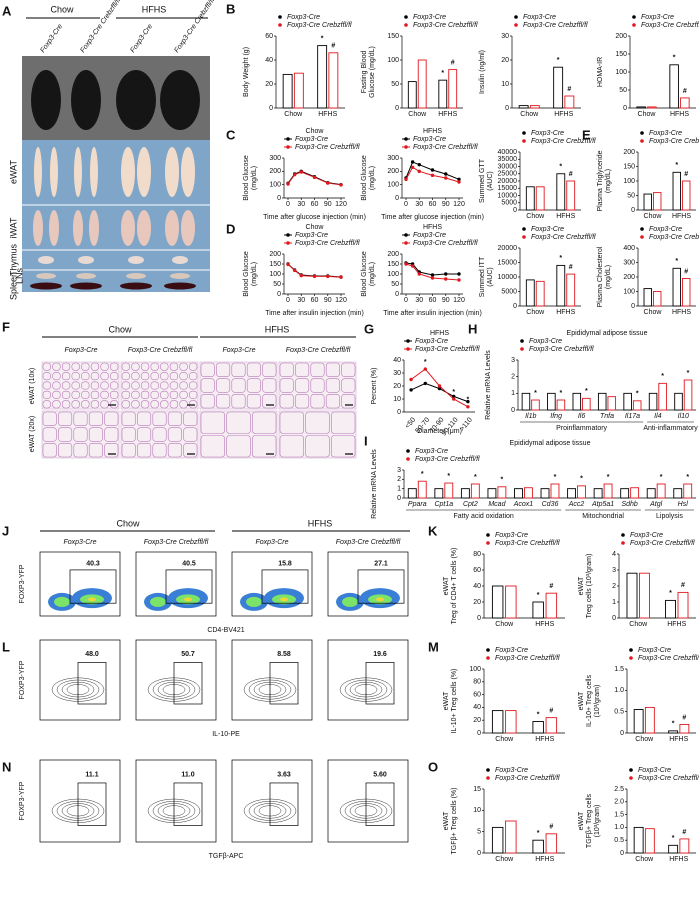 This screenshot has height=900, width=699. Describe the element at coordinates (454, 701) in the screenshot. I see `y-axis-label: IL-10+ Treg cells (%)` at that location.